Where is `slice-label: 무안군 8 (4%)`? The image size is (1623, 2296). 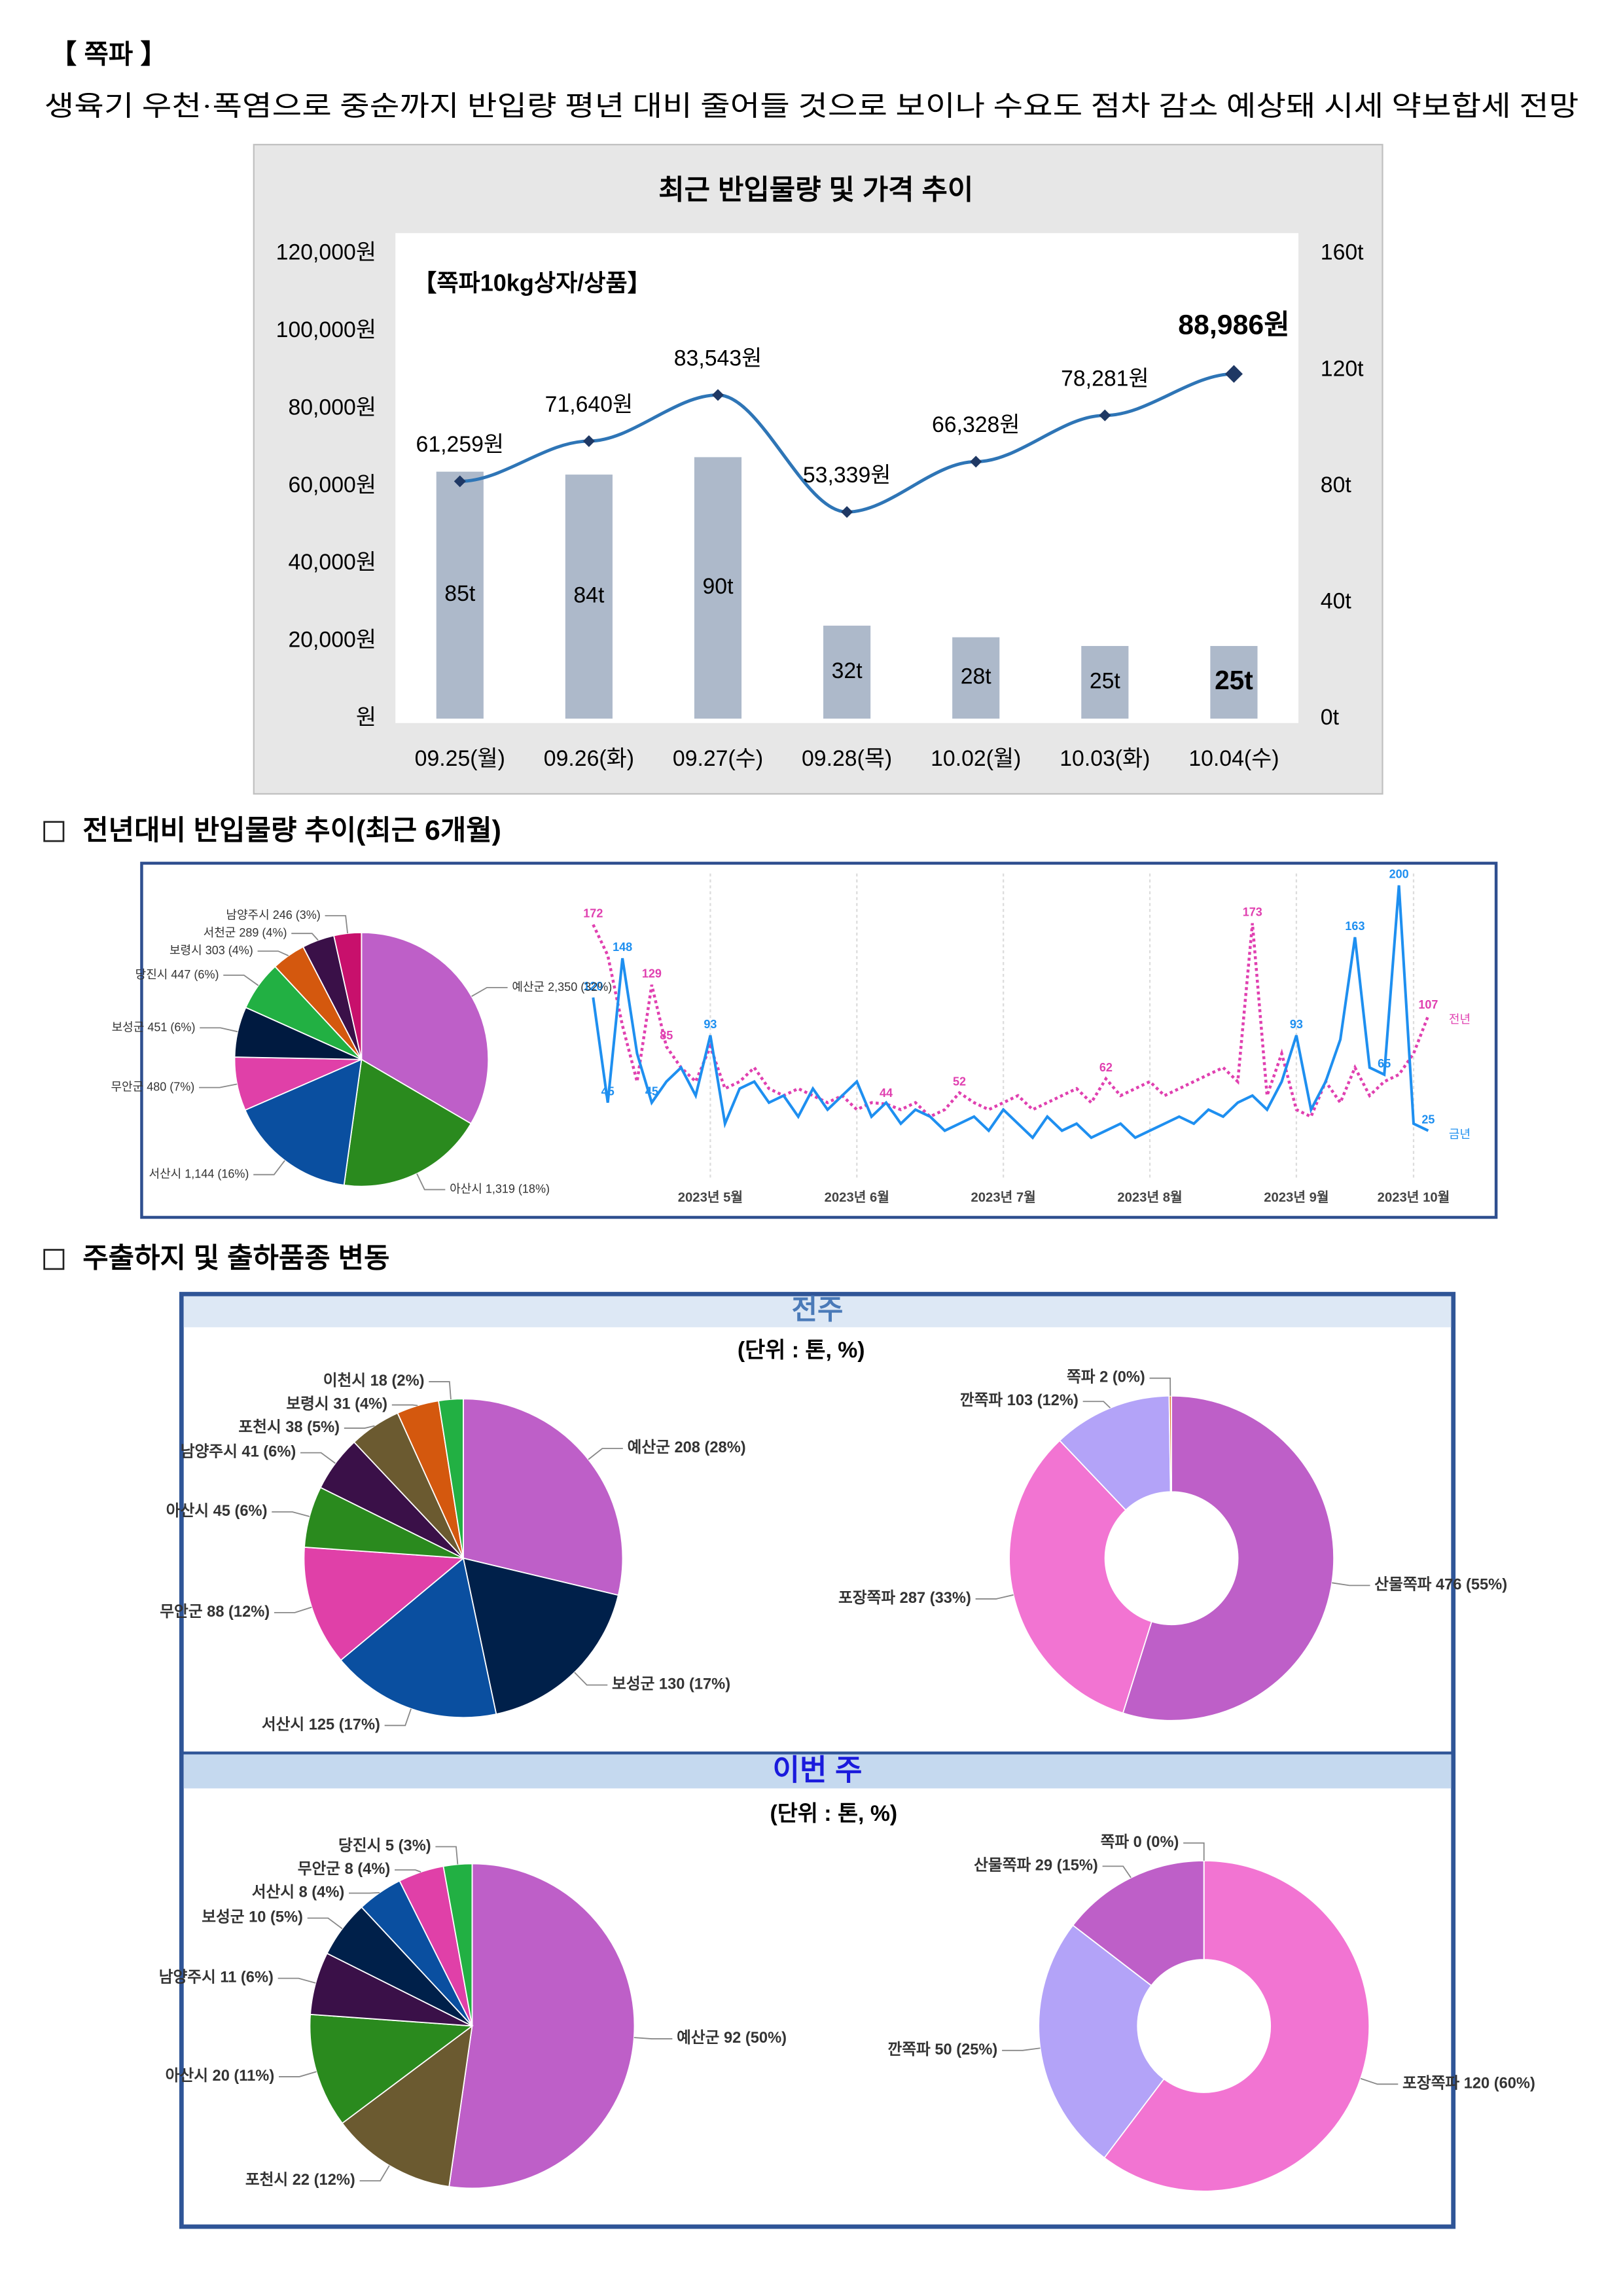
slice-label: 무안군 8 (4%) is located at coordinates (345, 1869).